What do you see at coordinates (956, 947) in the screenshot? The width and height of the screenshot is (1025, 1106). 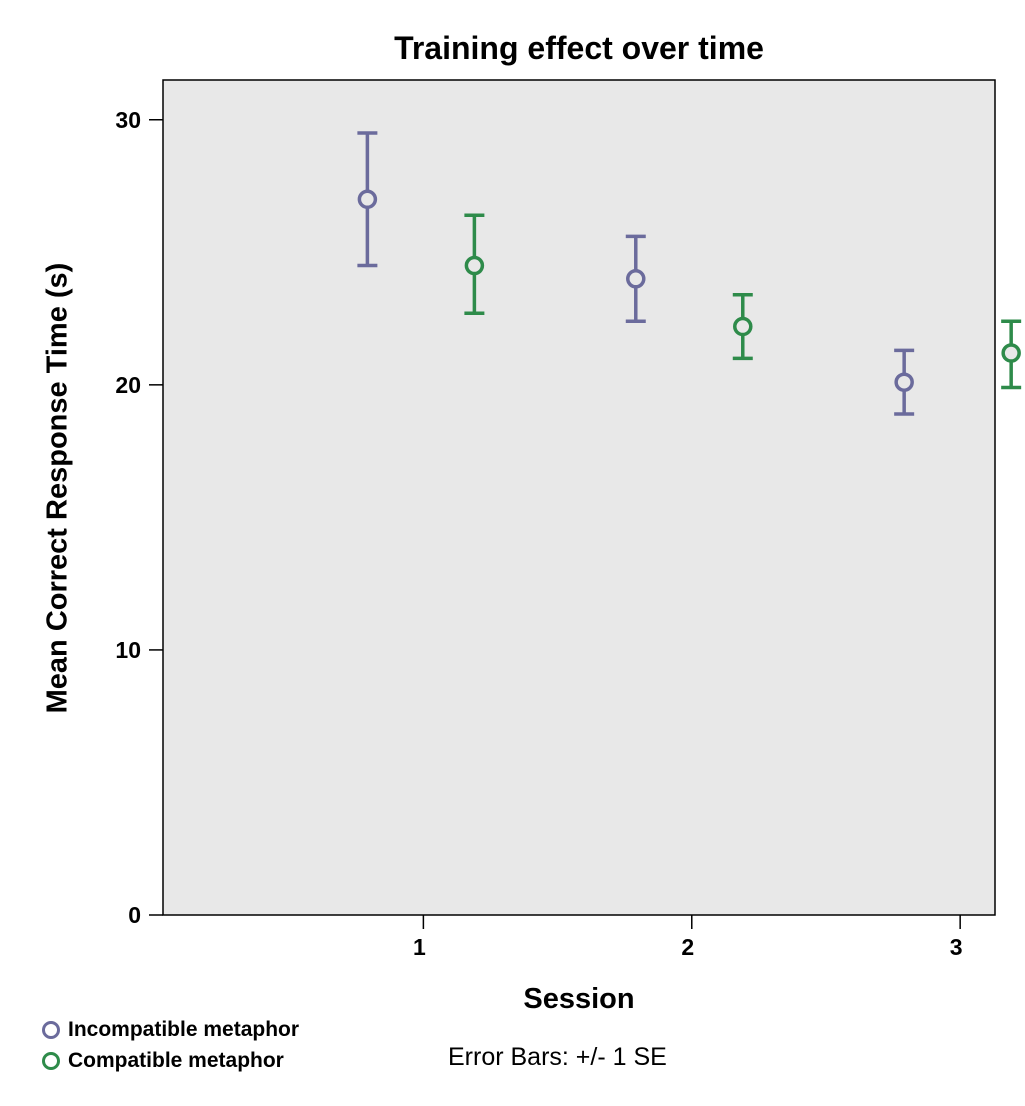 I see `x-tick-label: 3` at bounding box center [956, 947].